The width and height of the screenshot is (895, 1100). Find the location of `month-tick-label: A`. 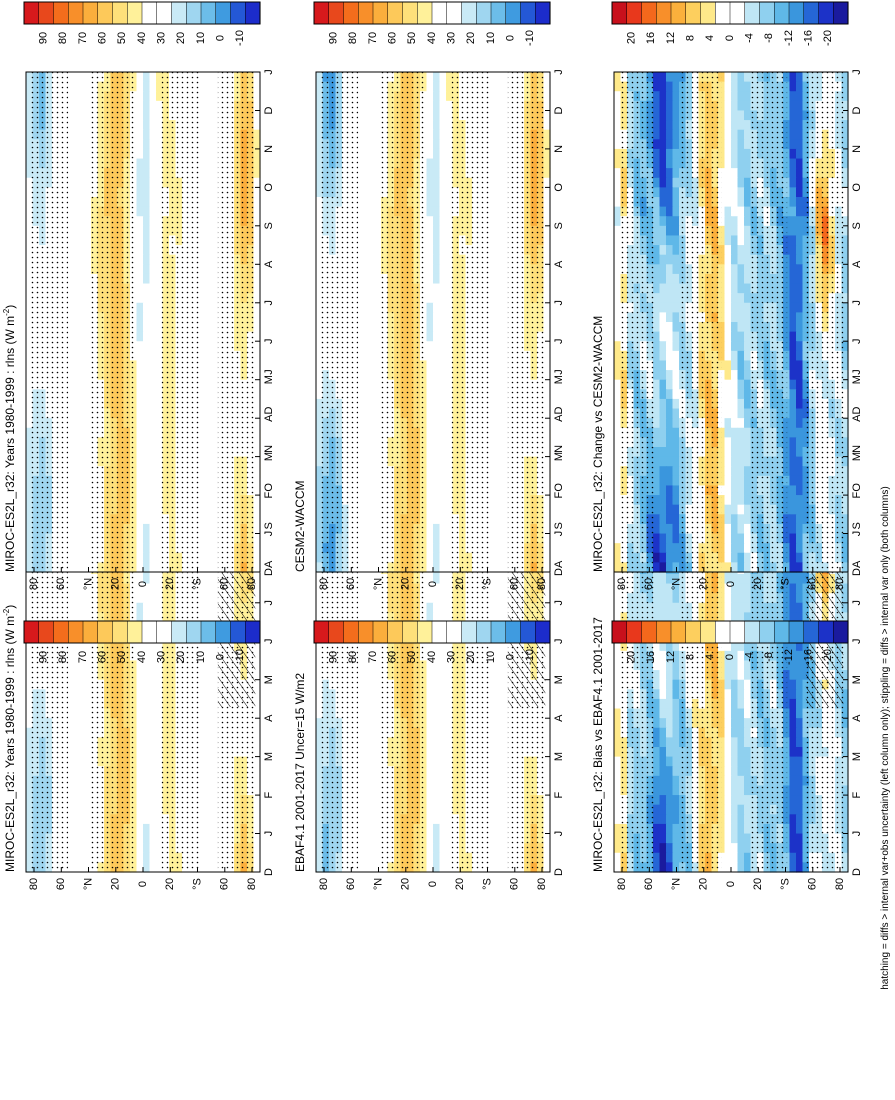

month-tick-label: A is located at coordinates (269, 718).